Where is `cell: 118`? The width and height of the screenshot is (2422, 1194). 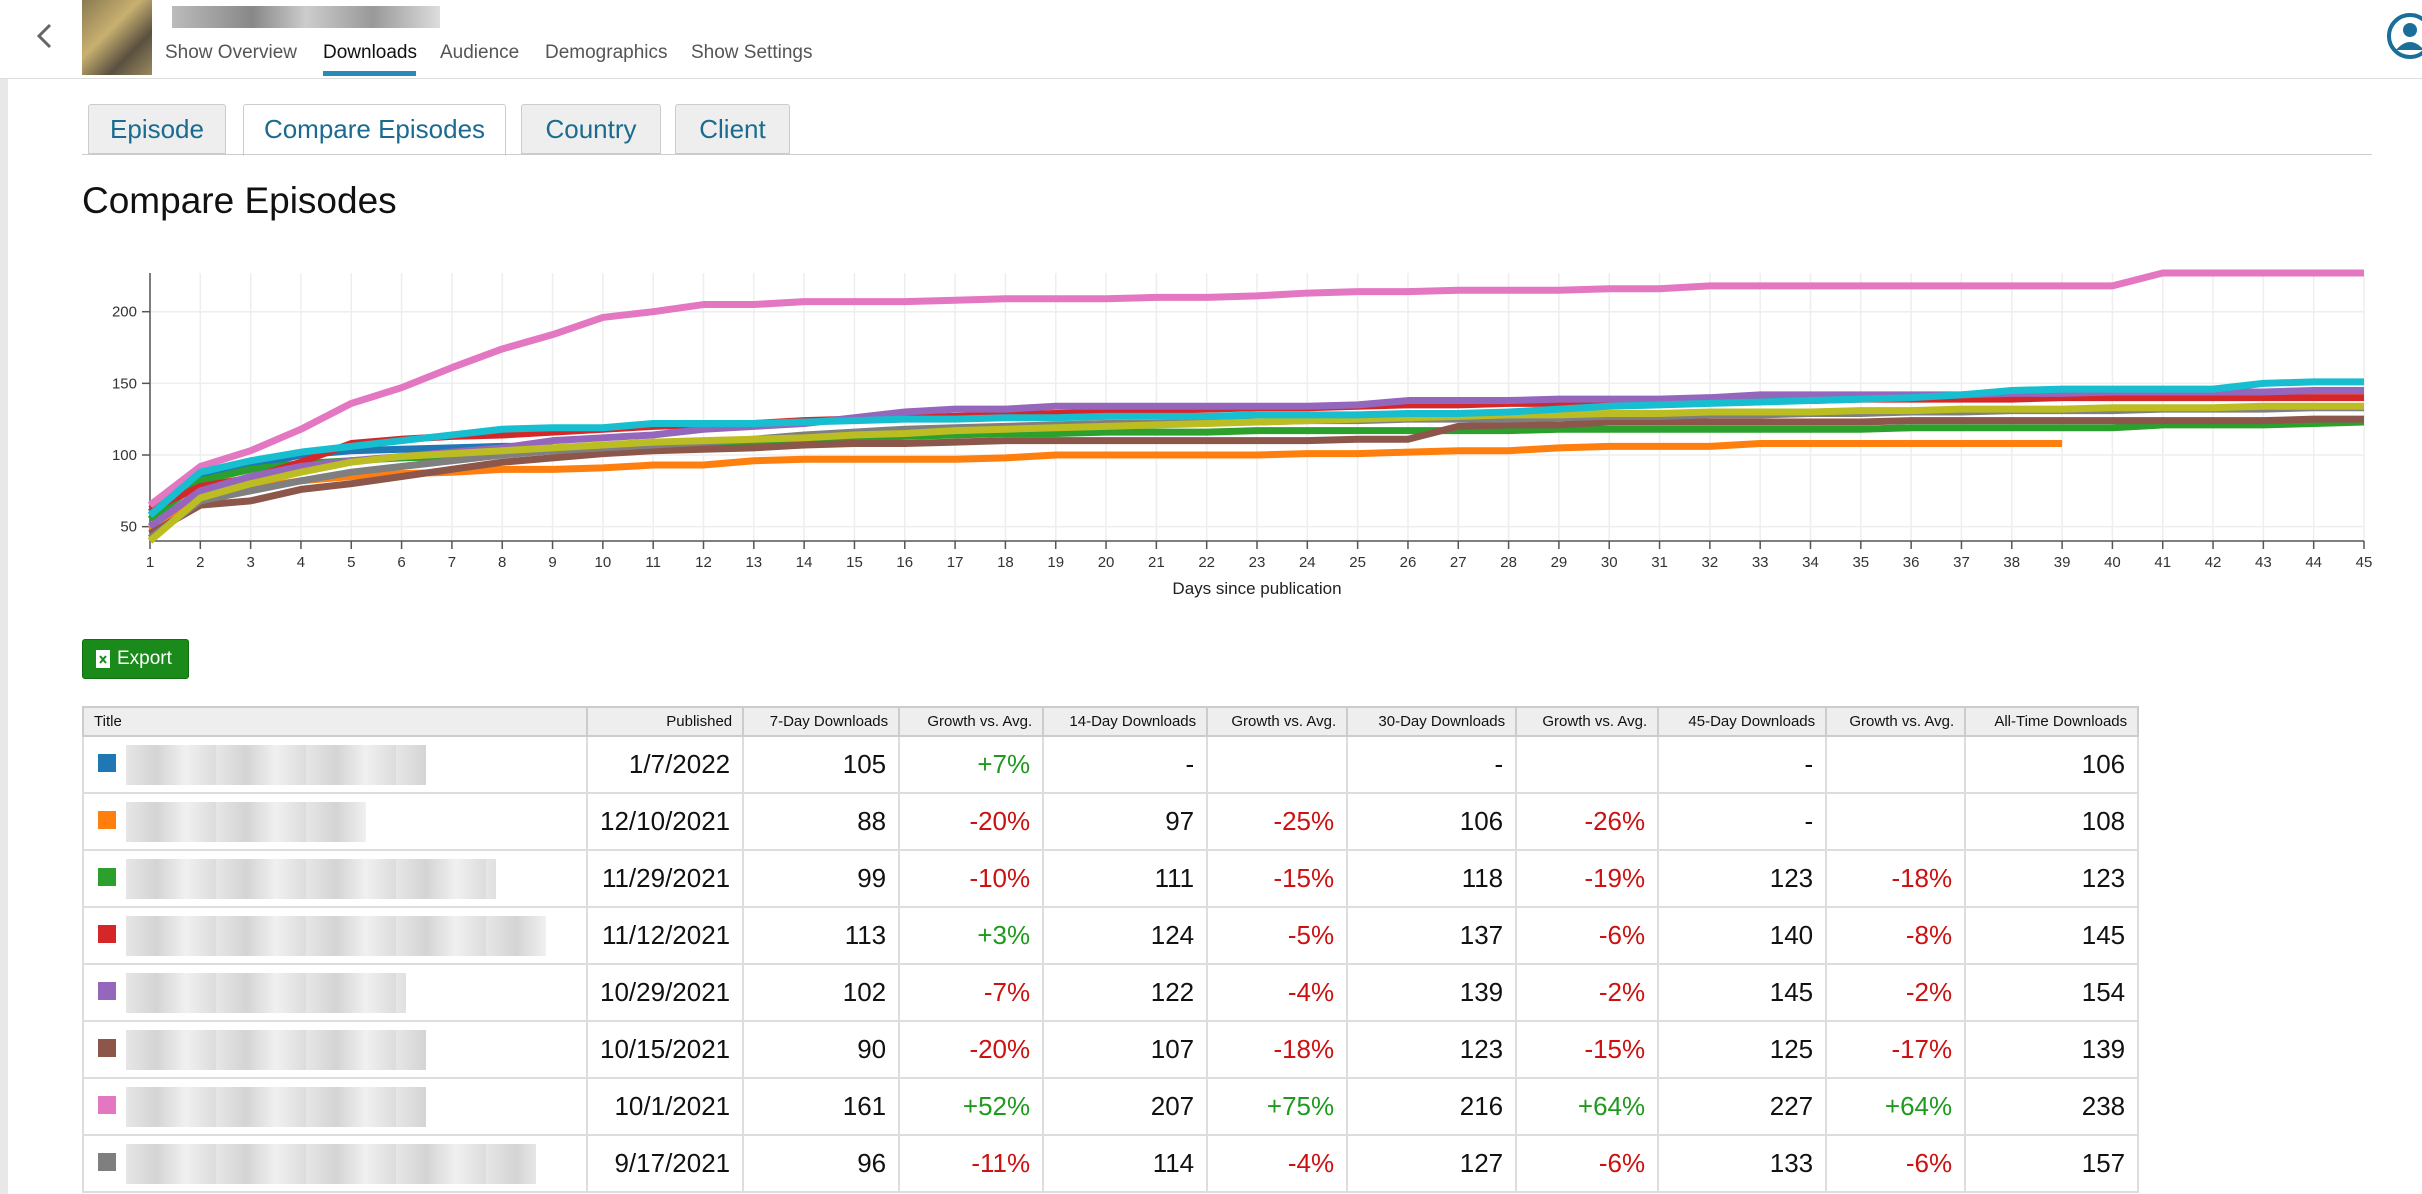
cell: 118 is located at coordinates (1432, 878).